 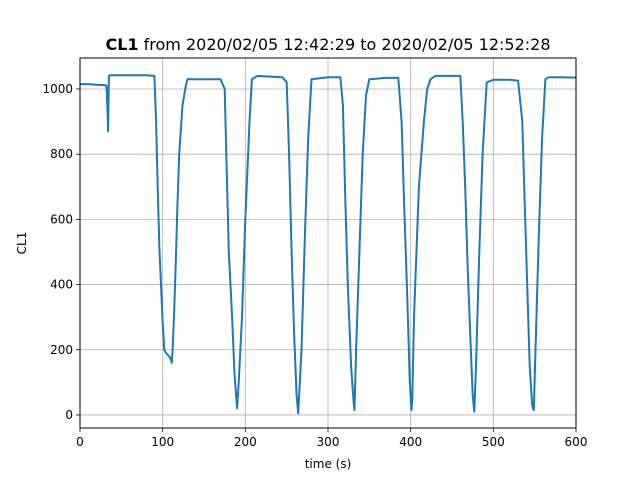 I want to click on x-ticks: 0 100 200 300 400 500 600, so click(x=331, y=438).